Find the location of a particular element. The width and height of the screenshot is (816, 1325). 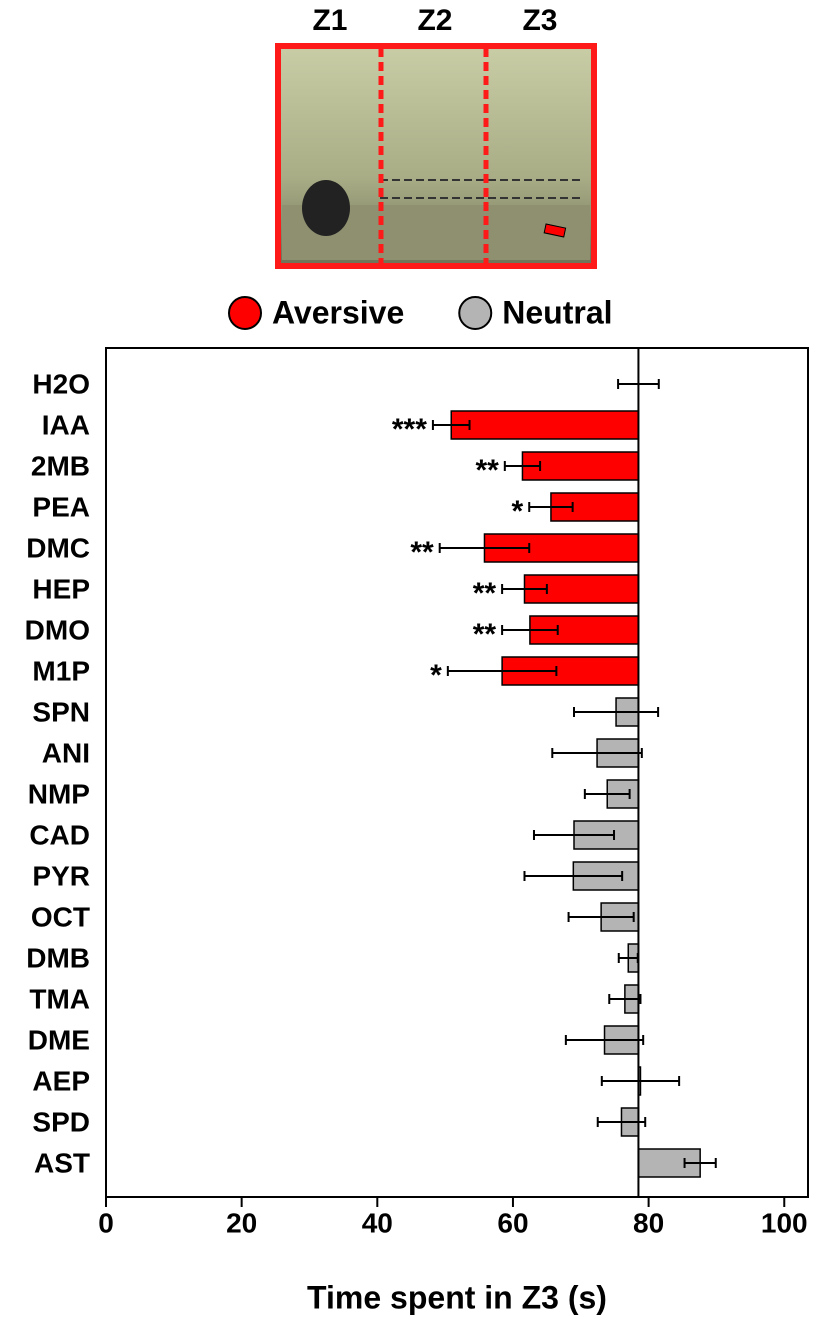

significance-label: *** is located at coordinates (409, 429).